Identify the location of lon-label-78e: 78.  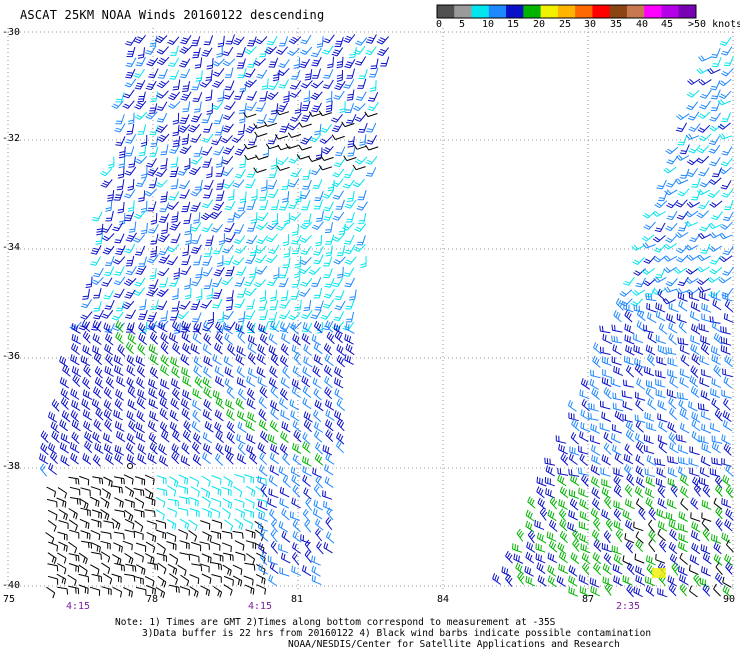
(152, 599).